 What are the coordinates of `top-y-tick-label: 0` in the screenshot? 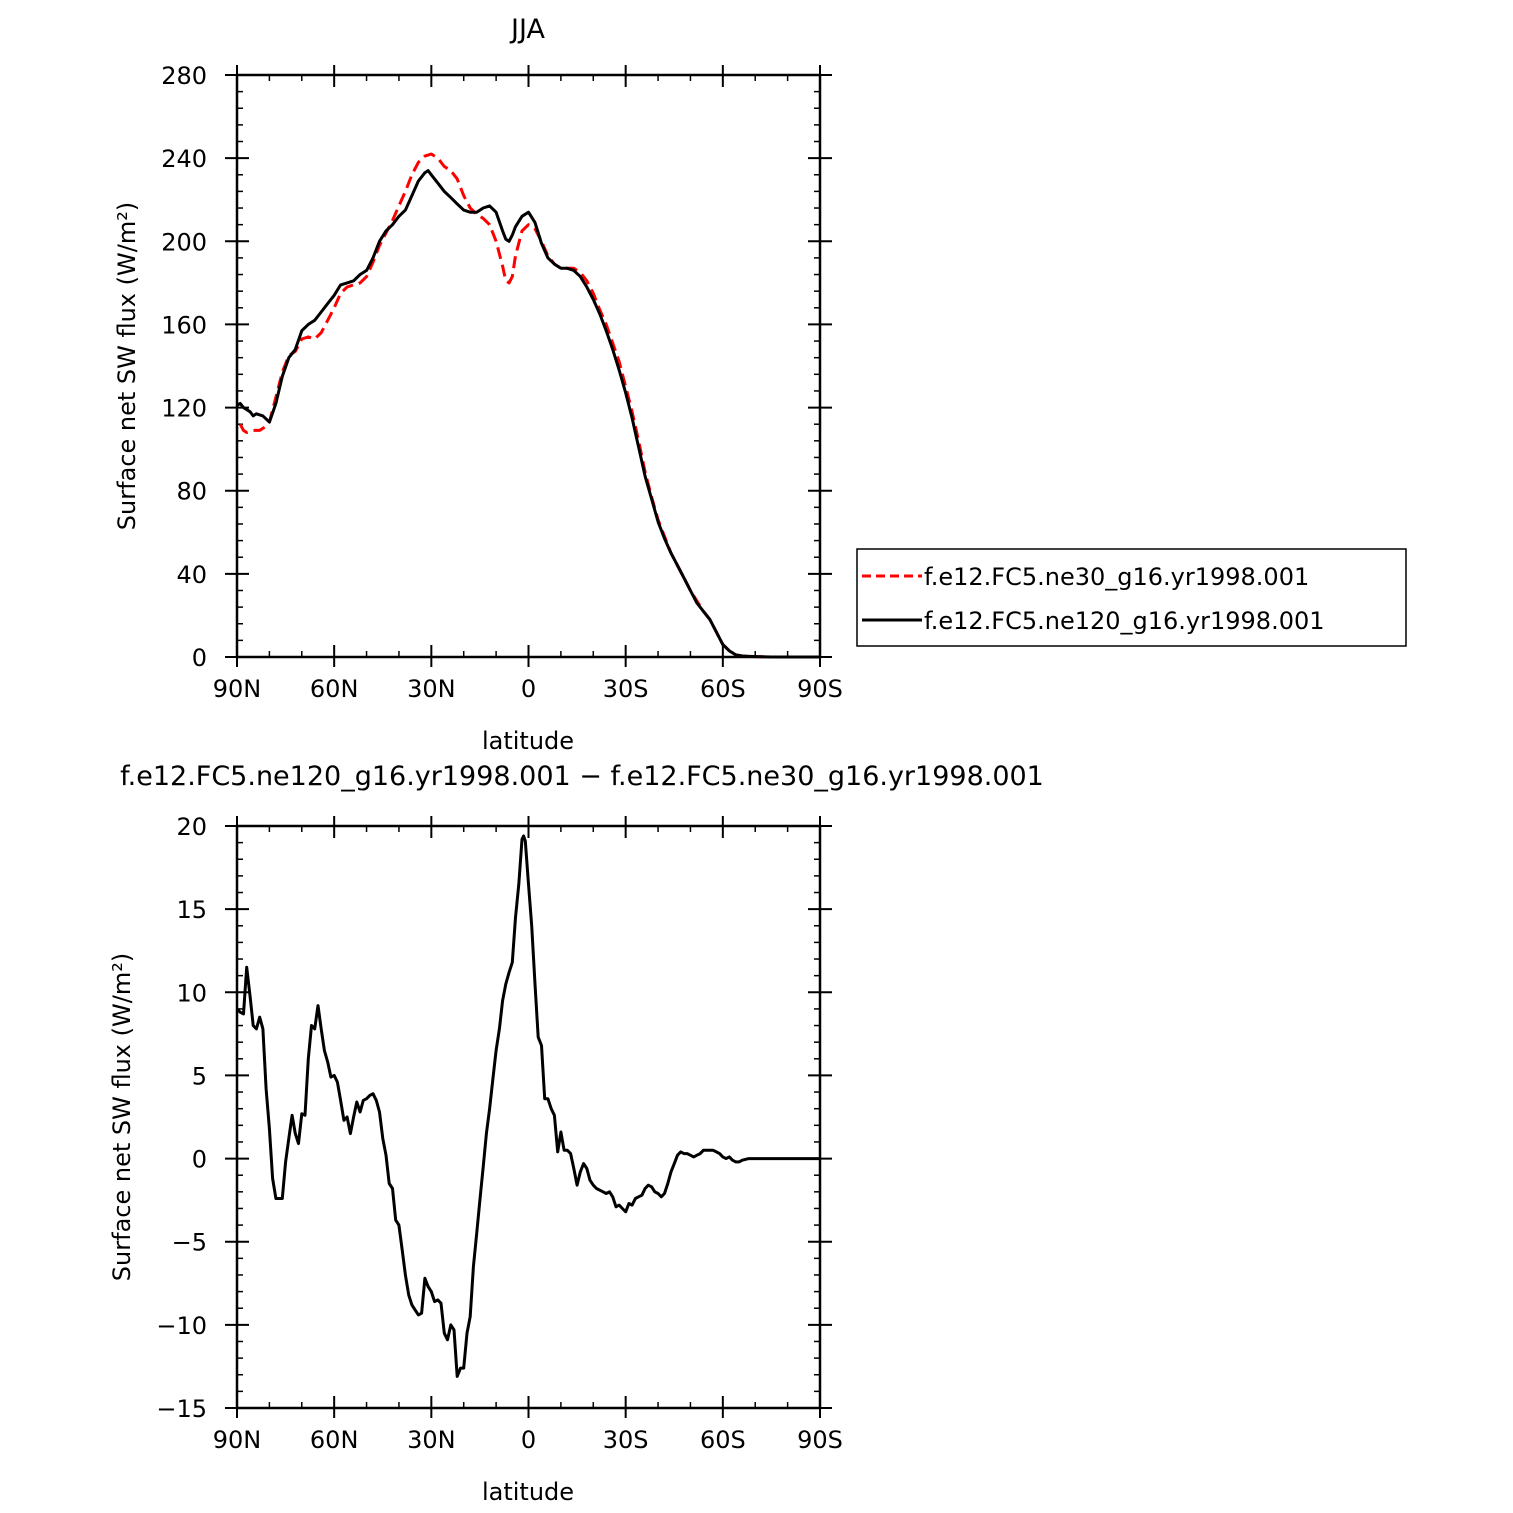 It's located at (199, 658).